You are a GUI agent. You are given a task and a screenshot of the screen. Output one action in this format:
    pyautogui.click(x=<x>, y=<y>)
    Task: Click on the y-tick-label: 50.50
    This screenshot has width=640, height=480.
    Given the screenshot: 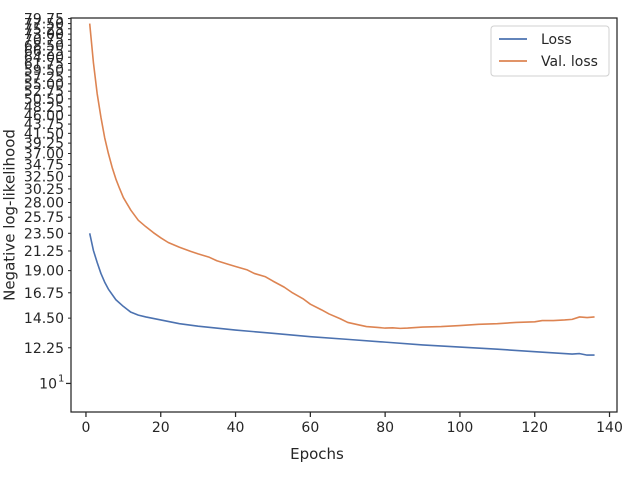 What is the action you would take?
    pyautogui.click(x=44, y=100)
    